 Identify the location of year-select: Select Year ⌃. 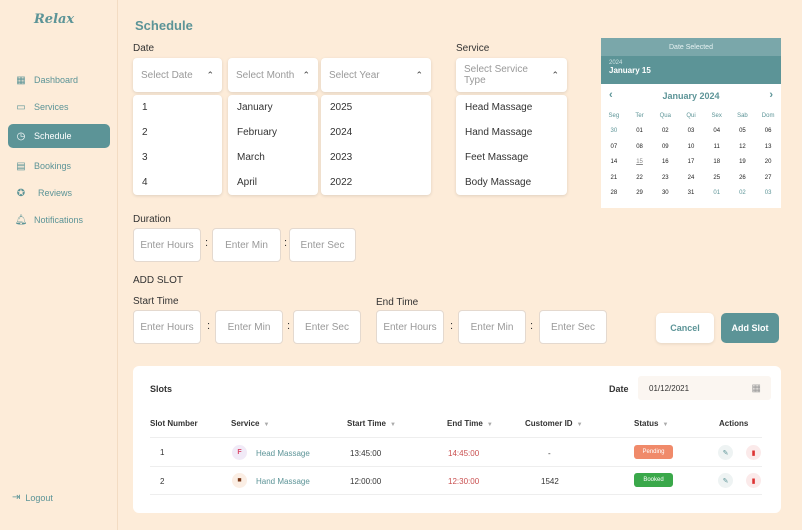
(376, 75).